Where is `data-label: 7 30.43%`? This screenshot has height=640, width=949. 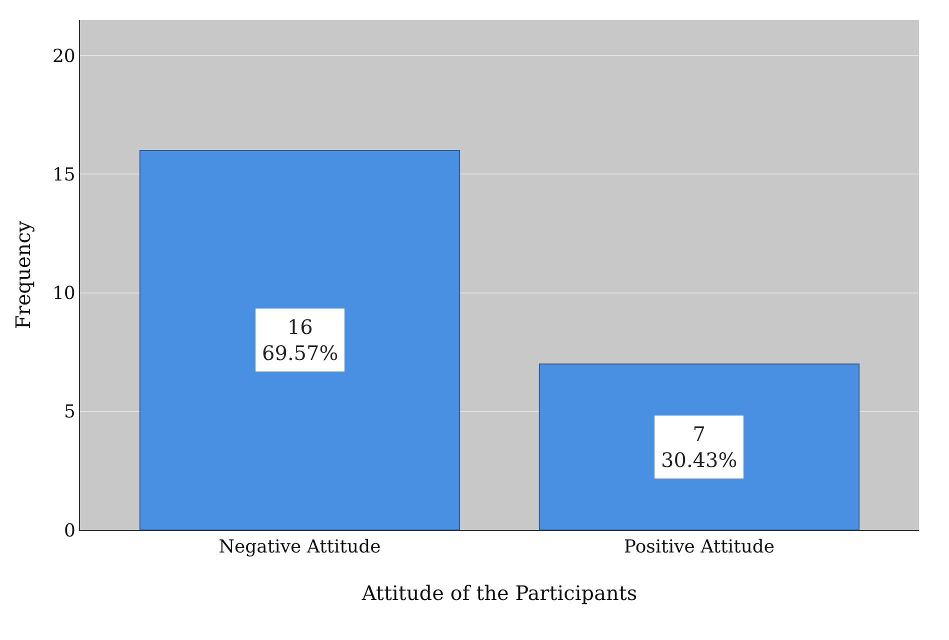 data-label: 7 30.43% is located at coordinates (699, 447).